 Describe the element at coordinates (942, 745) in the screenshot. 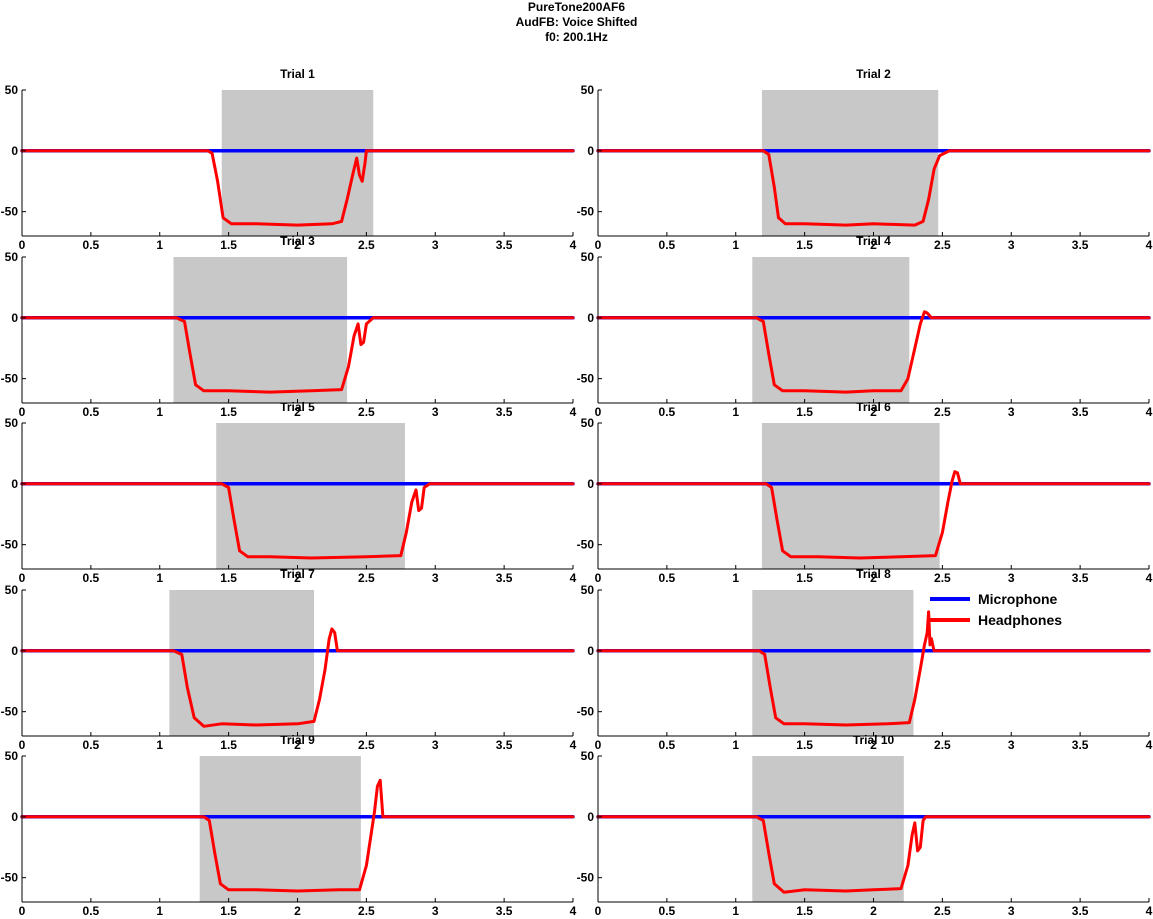

I see `trial-8-x-tick-label: 2.5` at that location.